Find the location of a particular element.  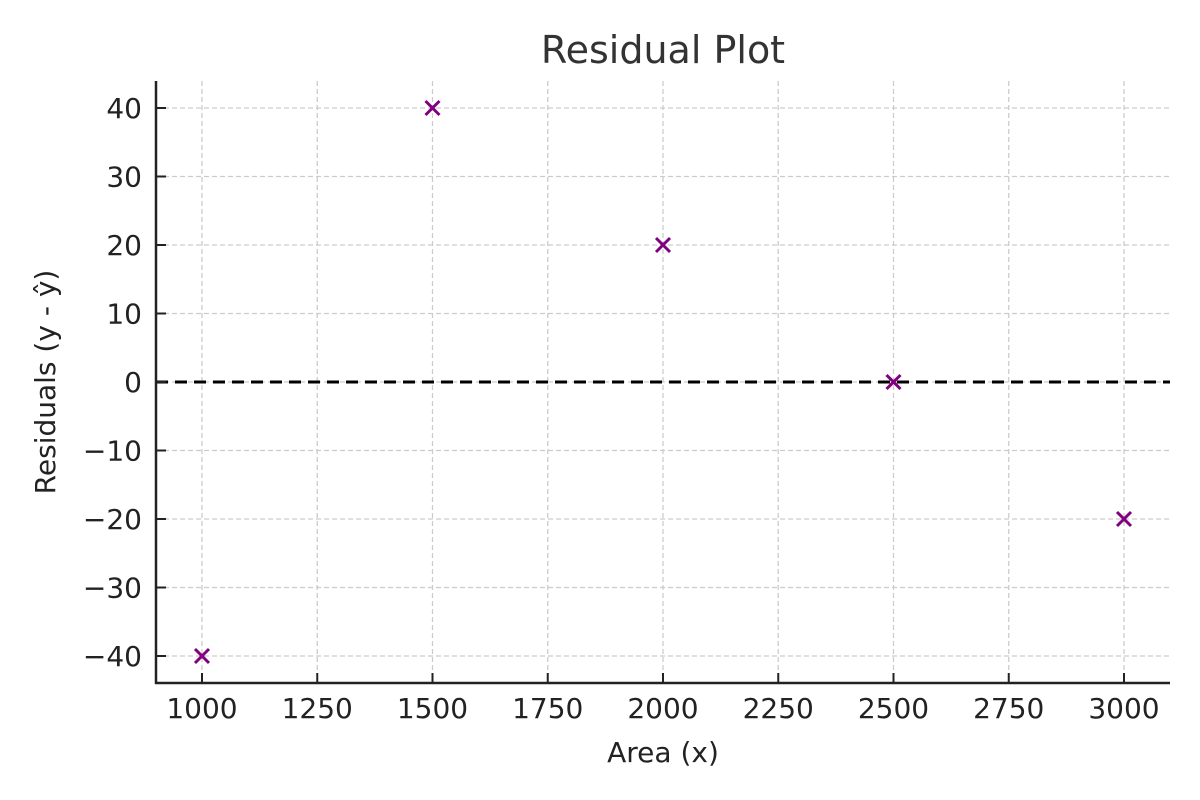

y-tick-label: 20 is located at coordinates (124, 245).